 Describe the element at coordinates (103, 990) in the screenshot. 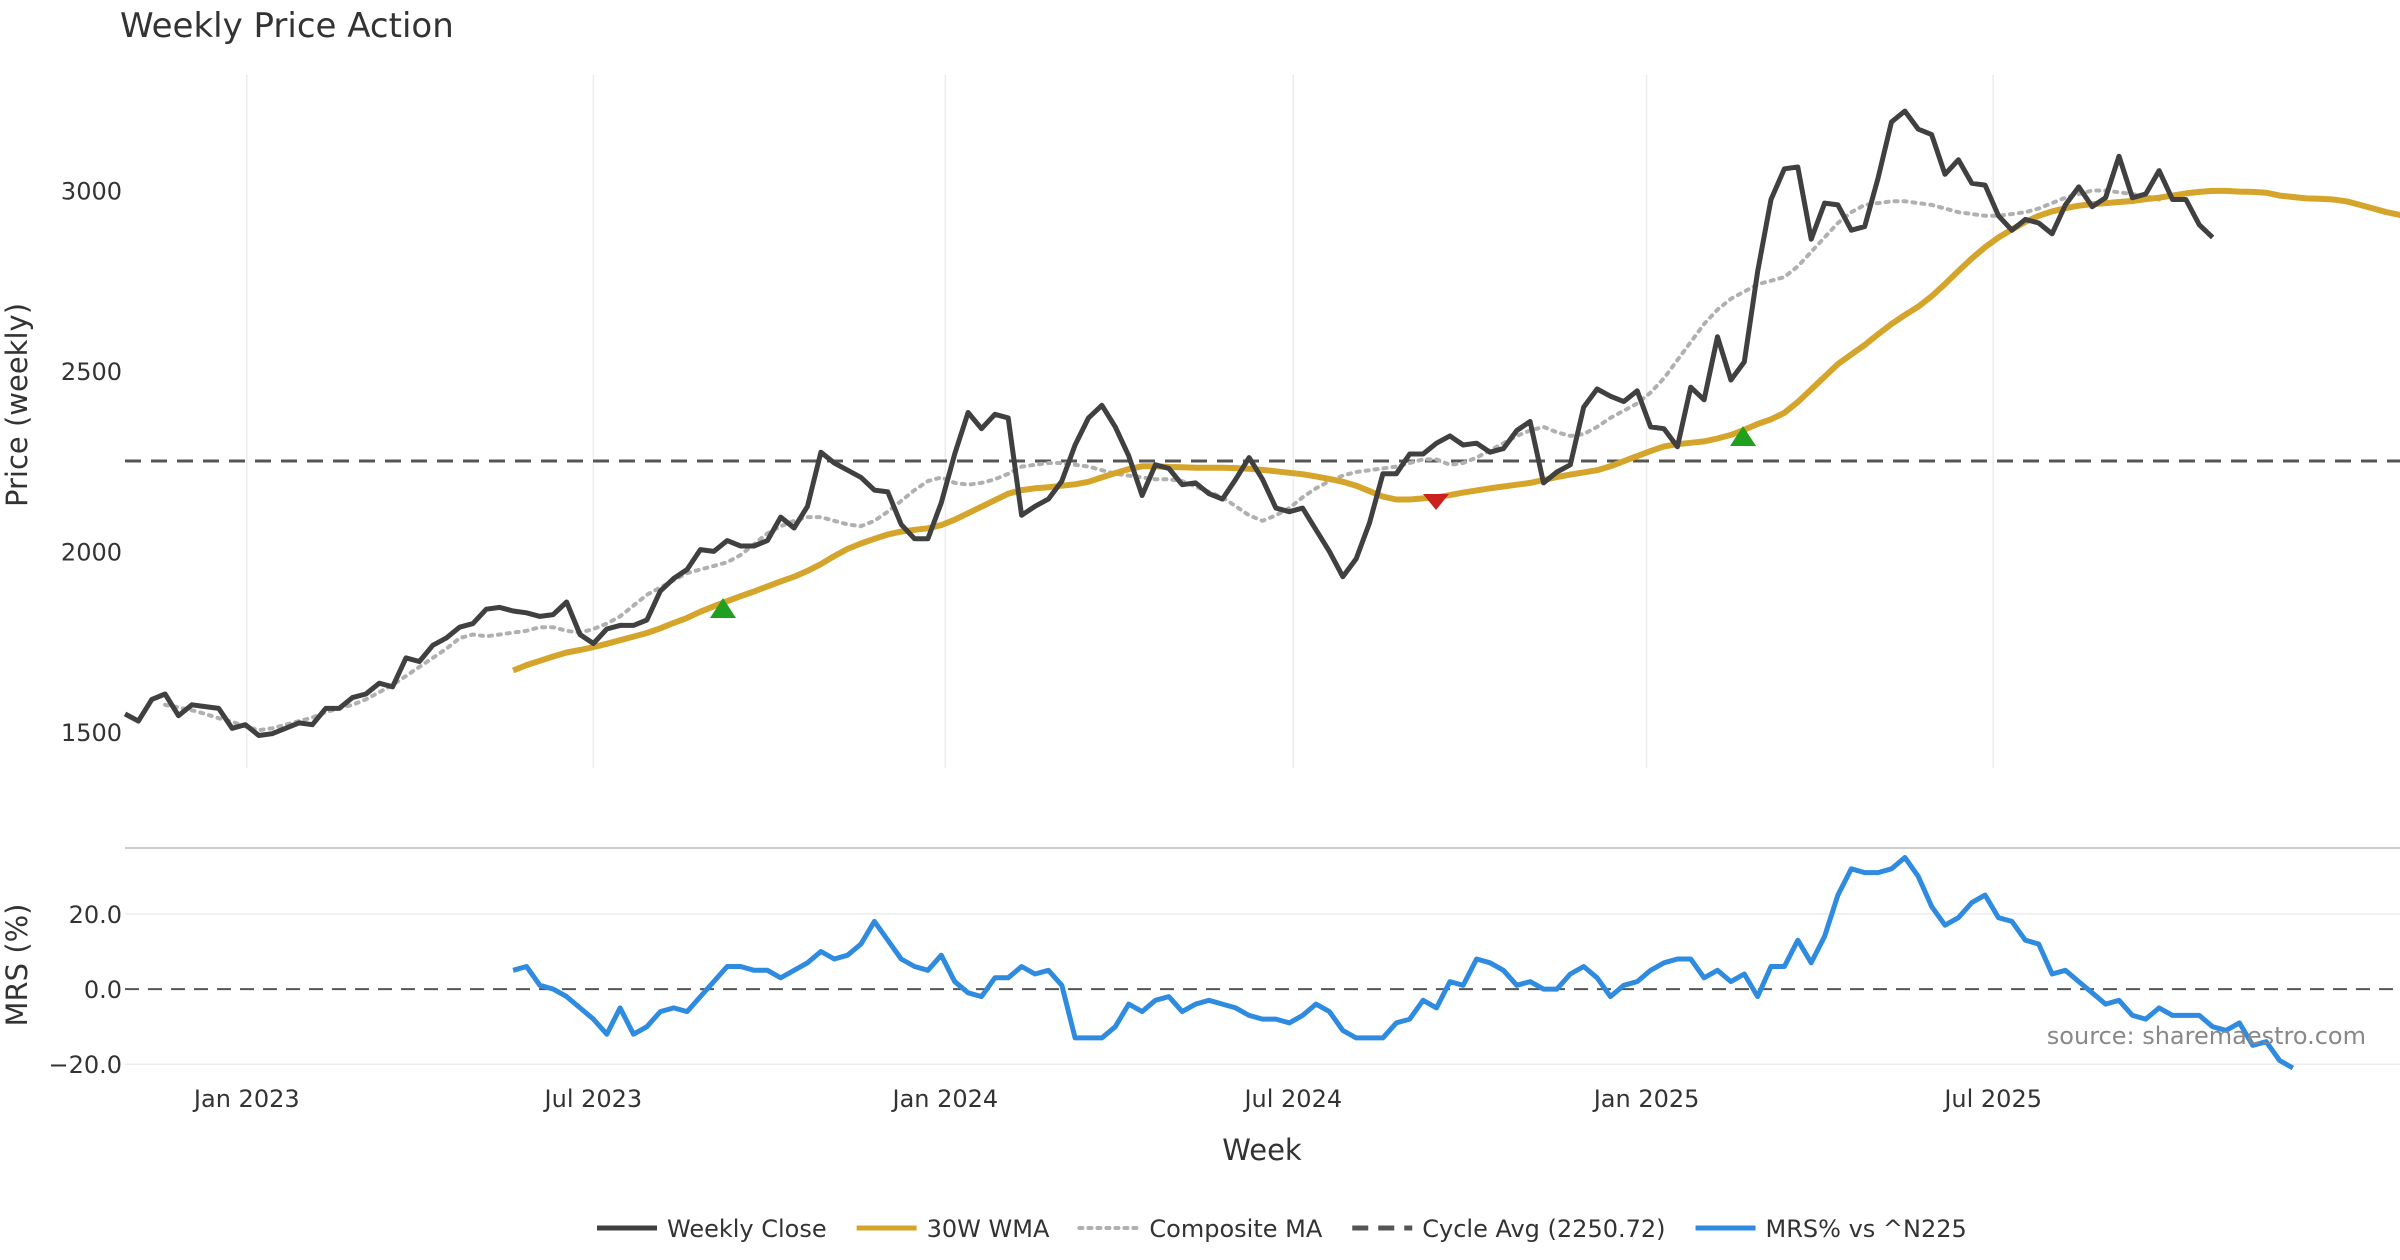

I see `mrs-y-tick-label: 0.0` at that location.